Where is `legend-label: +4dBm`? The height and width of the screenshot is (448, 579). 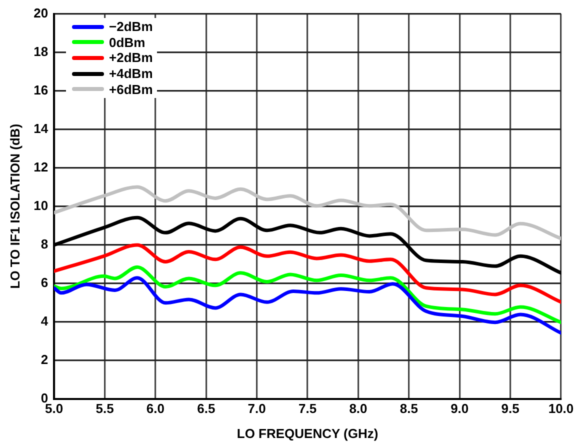
legend-label: +4dBm is located at coordinates (131, 74).